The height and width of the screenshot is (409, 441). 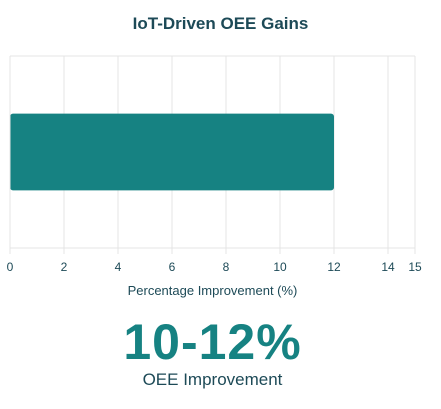 I want to click on x-tick-label-4: 8, so click(x=226, y=267).